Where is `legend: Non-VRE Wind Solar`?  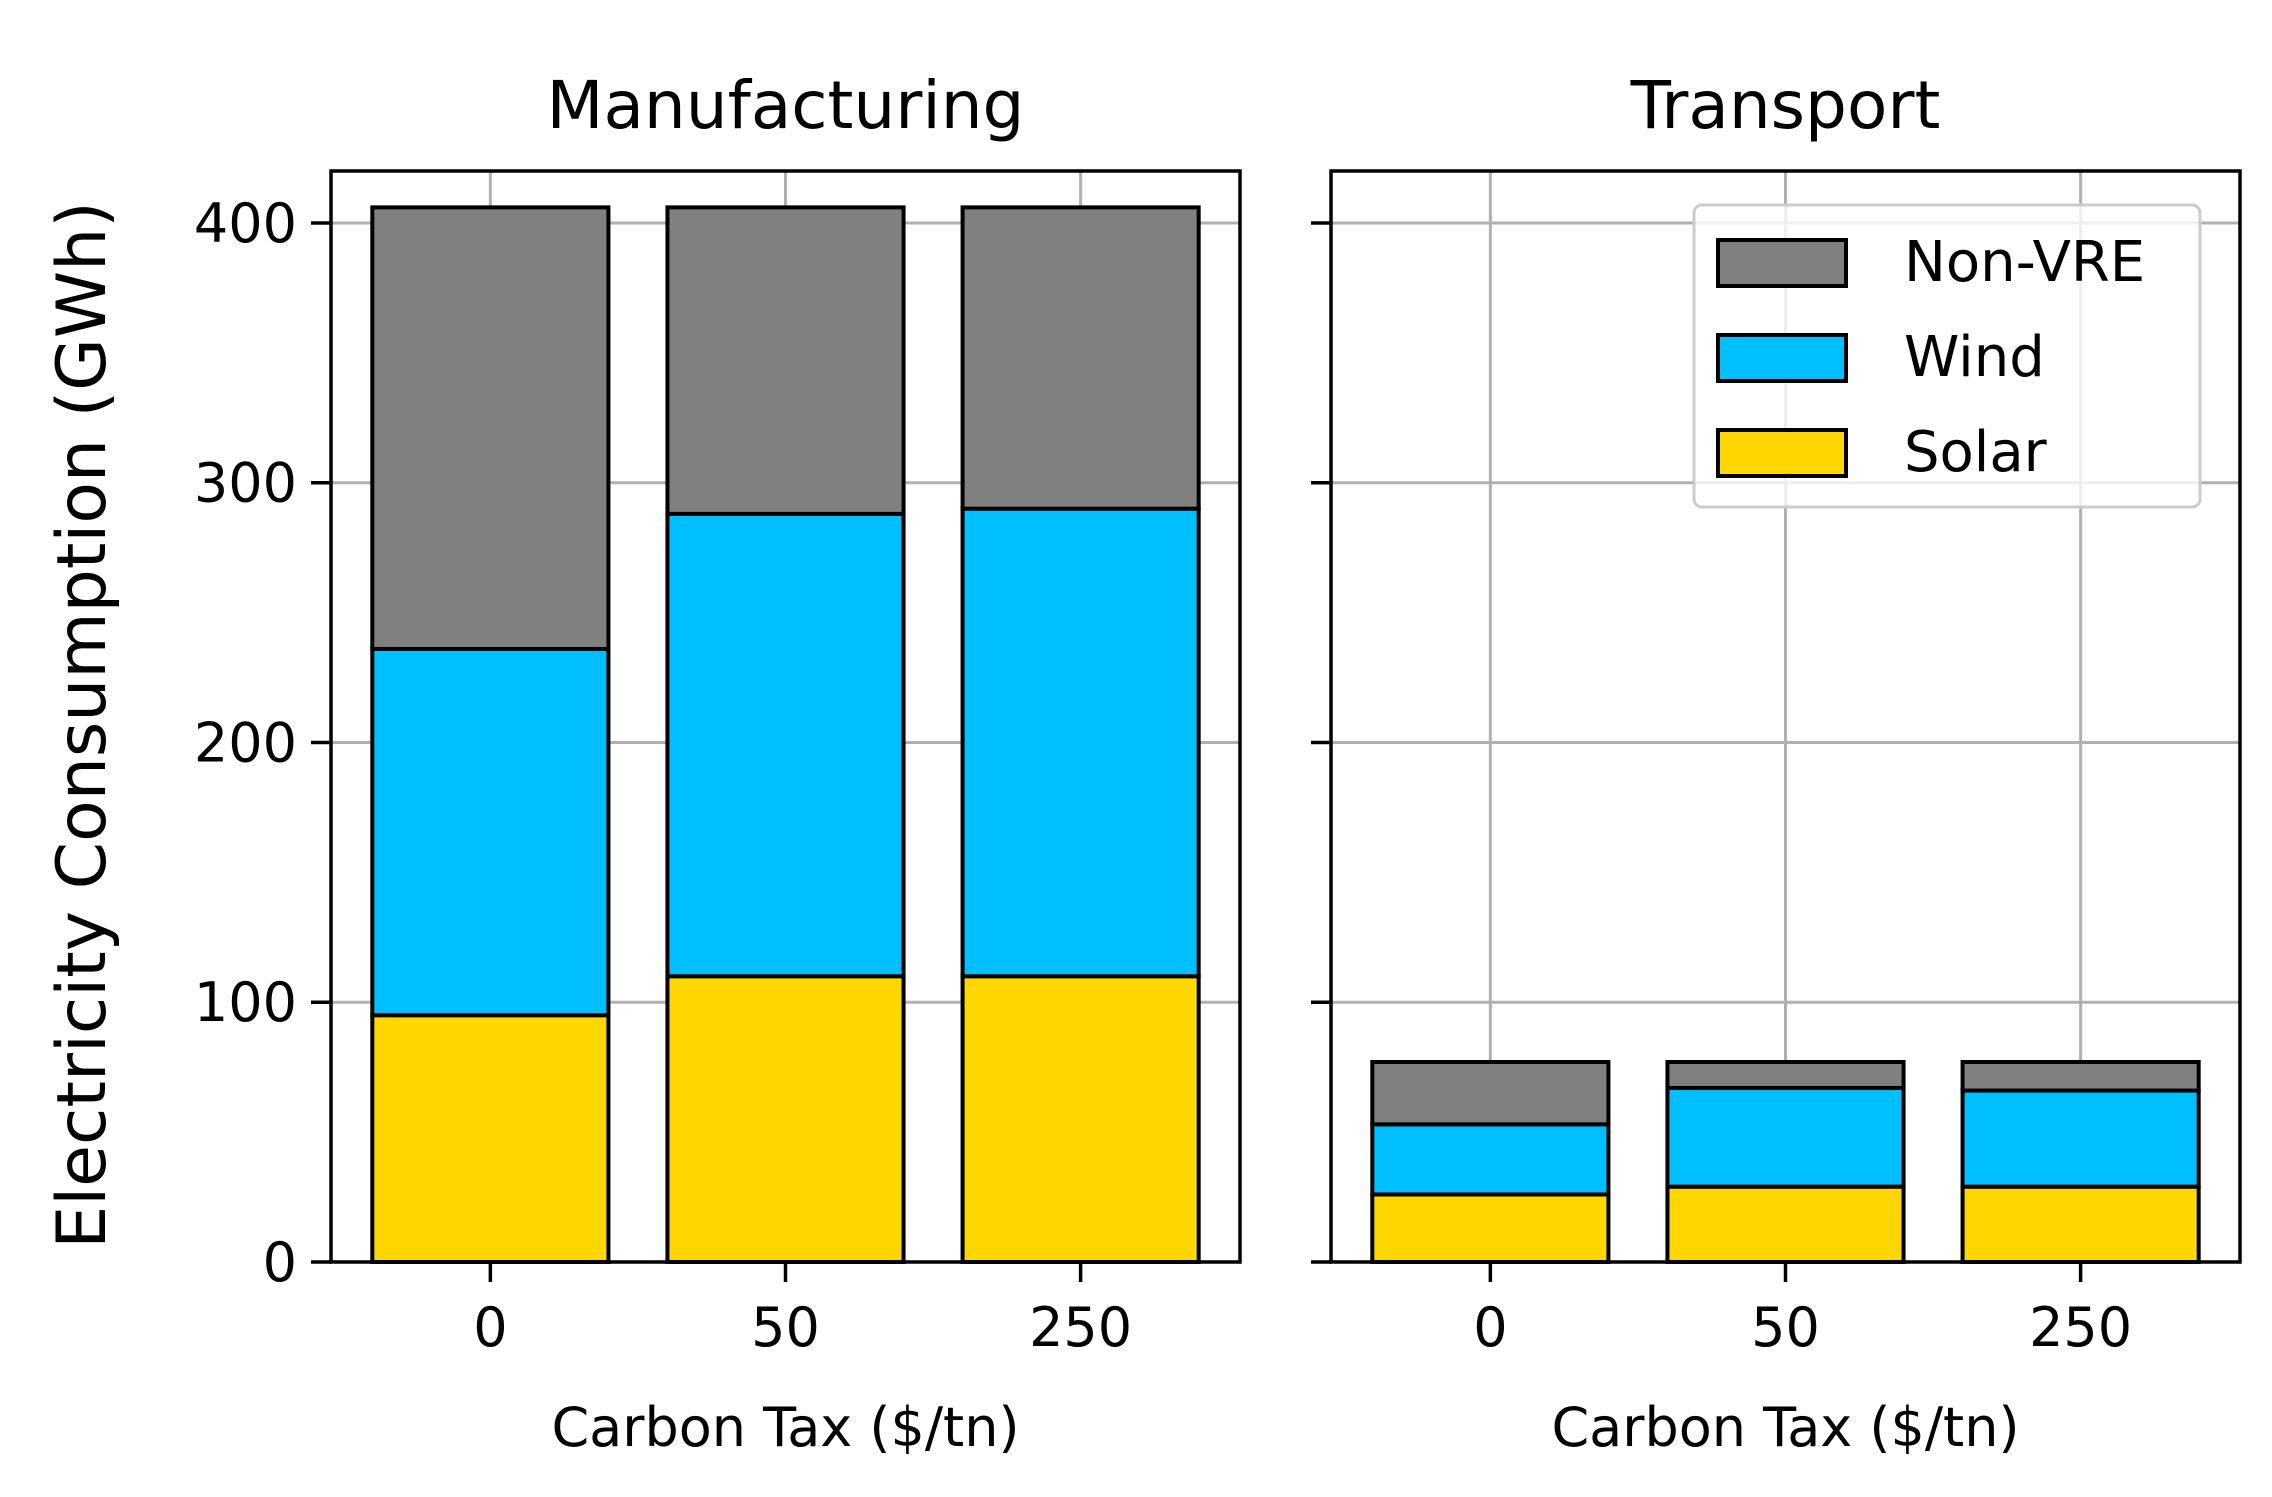 legend: Non-VRE Wind Solar is located at coordinates (1947, 356).